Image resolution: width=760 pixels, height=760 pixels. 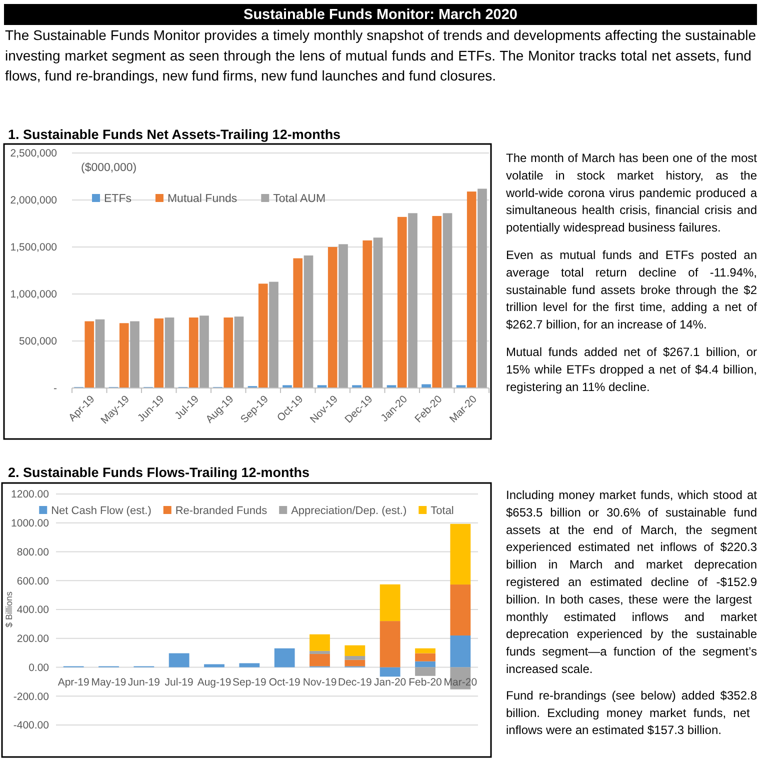 I want to click on legend-label: Appreciation/Dep. (est.), so click(x=349, y=510).